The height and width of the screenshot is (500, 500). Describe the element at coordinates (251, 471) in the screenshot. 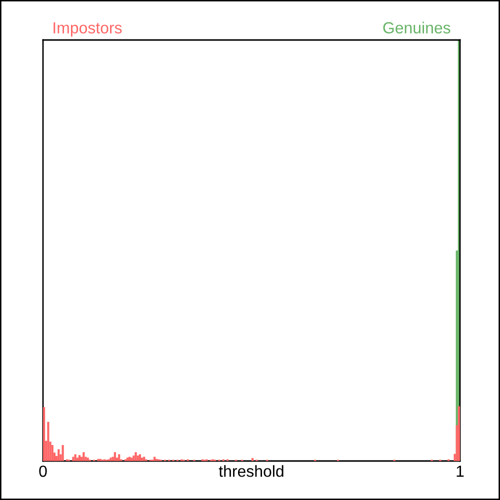

I see `x-axis-title: threshold` at that location.